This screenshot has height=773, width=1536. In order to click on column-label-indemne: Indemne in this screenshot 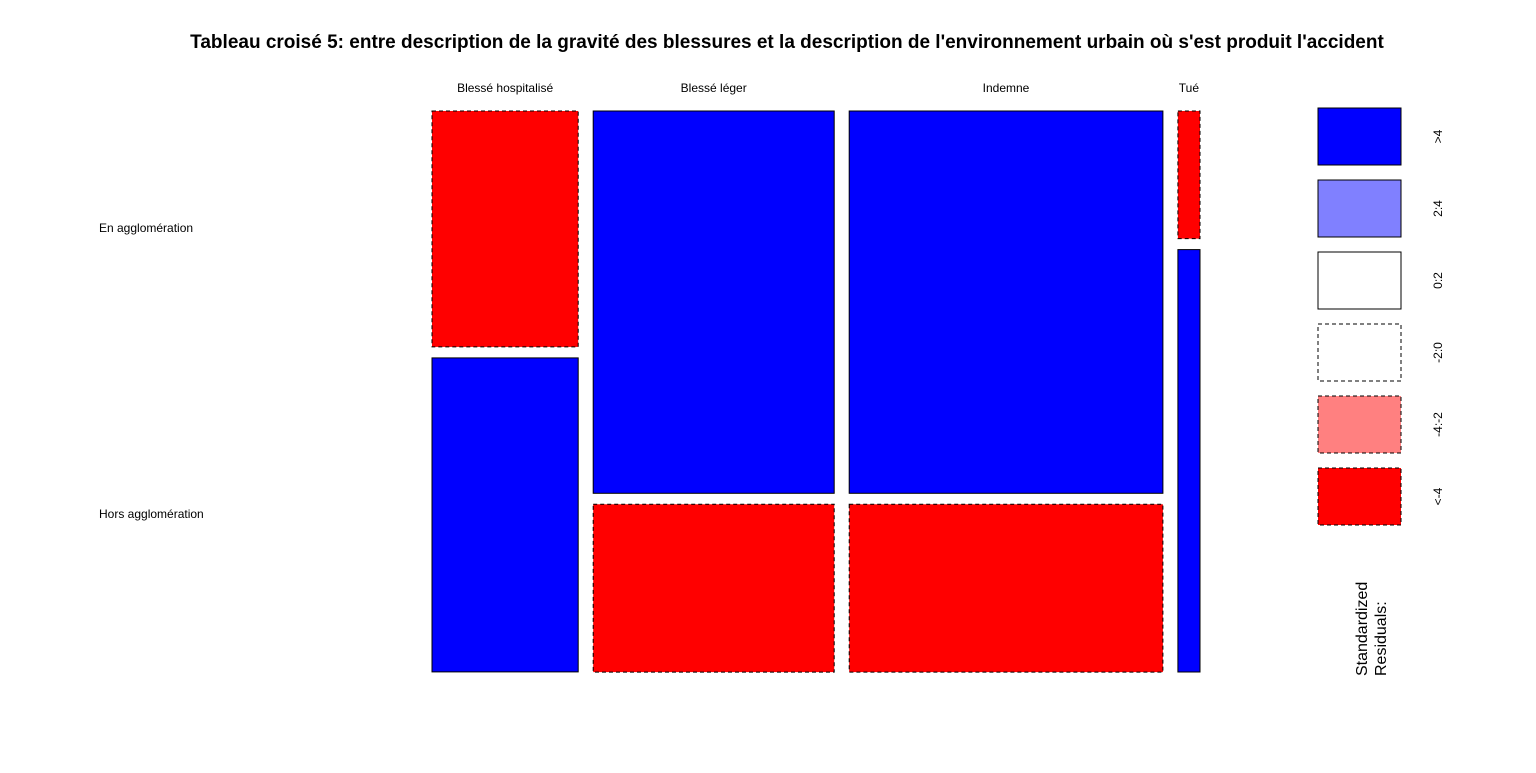, I will do `click(1006, 88)`.